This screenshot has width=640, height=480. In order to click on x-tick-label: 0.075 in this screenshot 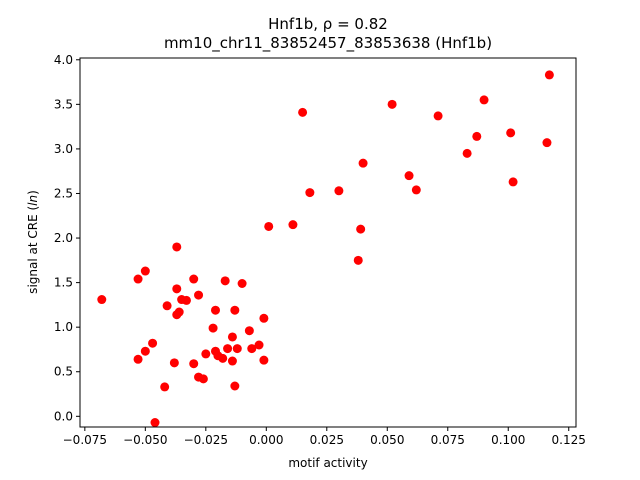, I will do `click(448, 440)`.